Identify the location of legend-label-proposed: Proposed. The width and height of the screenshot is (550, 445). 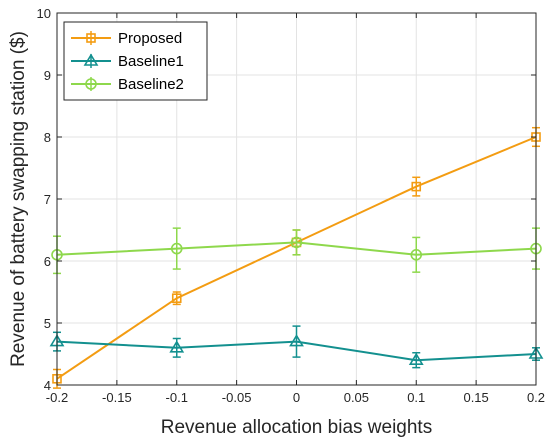
(150, 38).